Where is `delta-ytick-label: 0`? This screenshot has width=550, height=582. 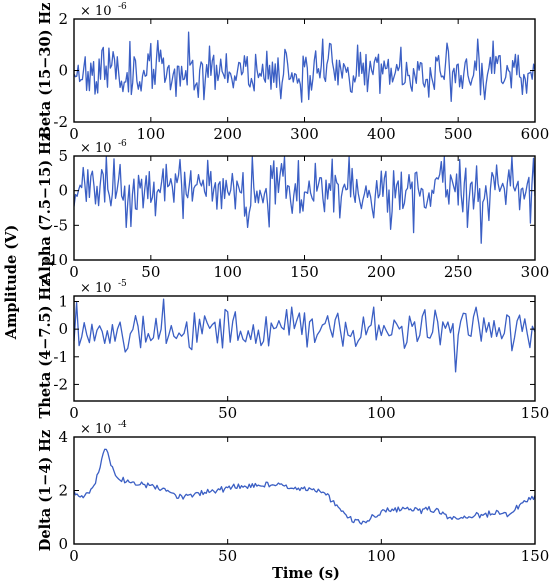
delta-ytick-label: 0 is located at coordinates (63, 544).